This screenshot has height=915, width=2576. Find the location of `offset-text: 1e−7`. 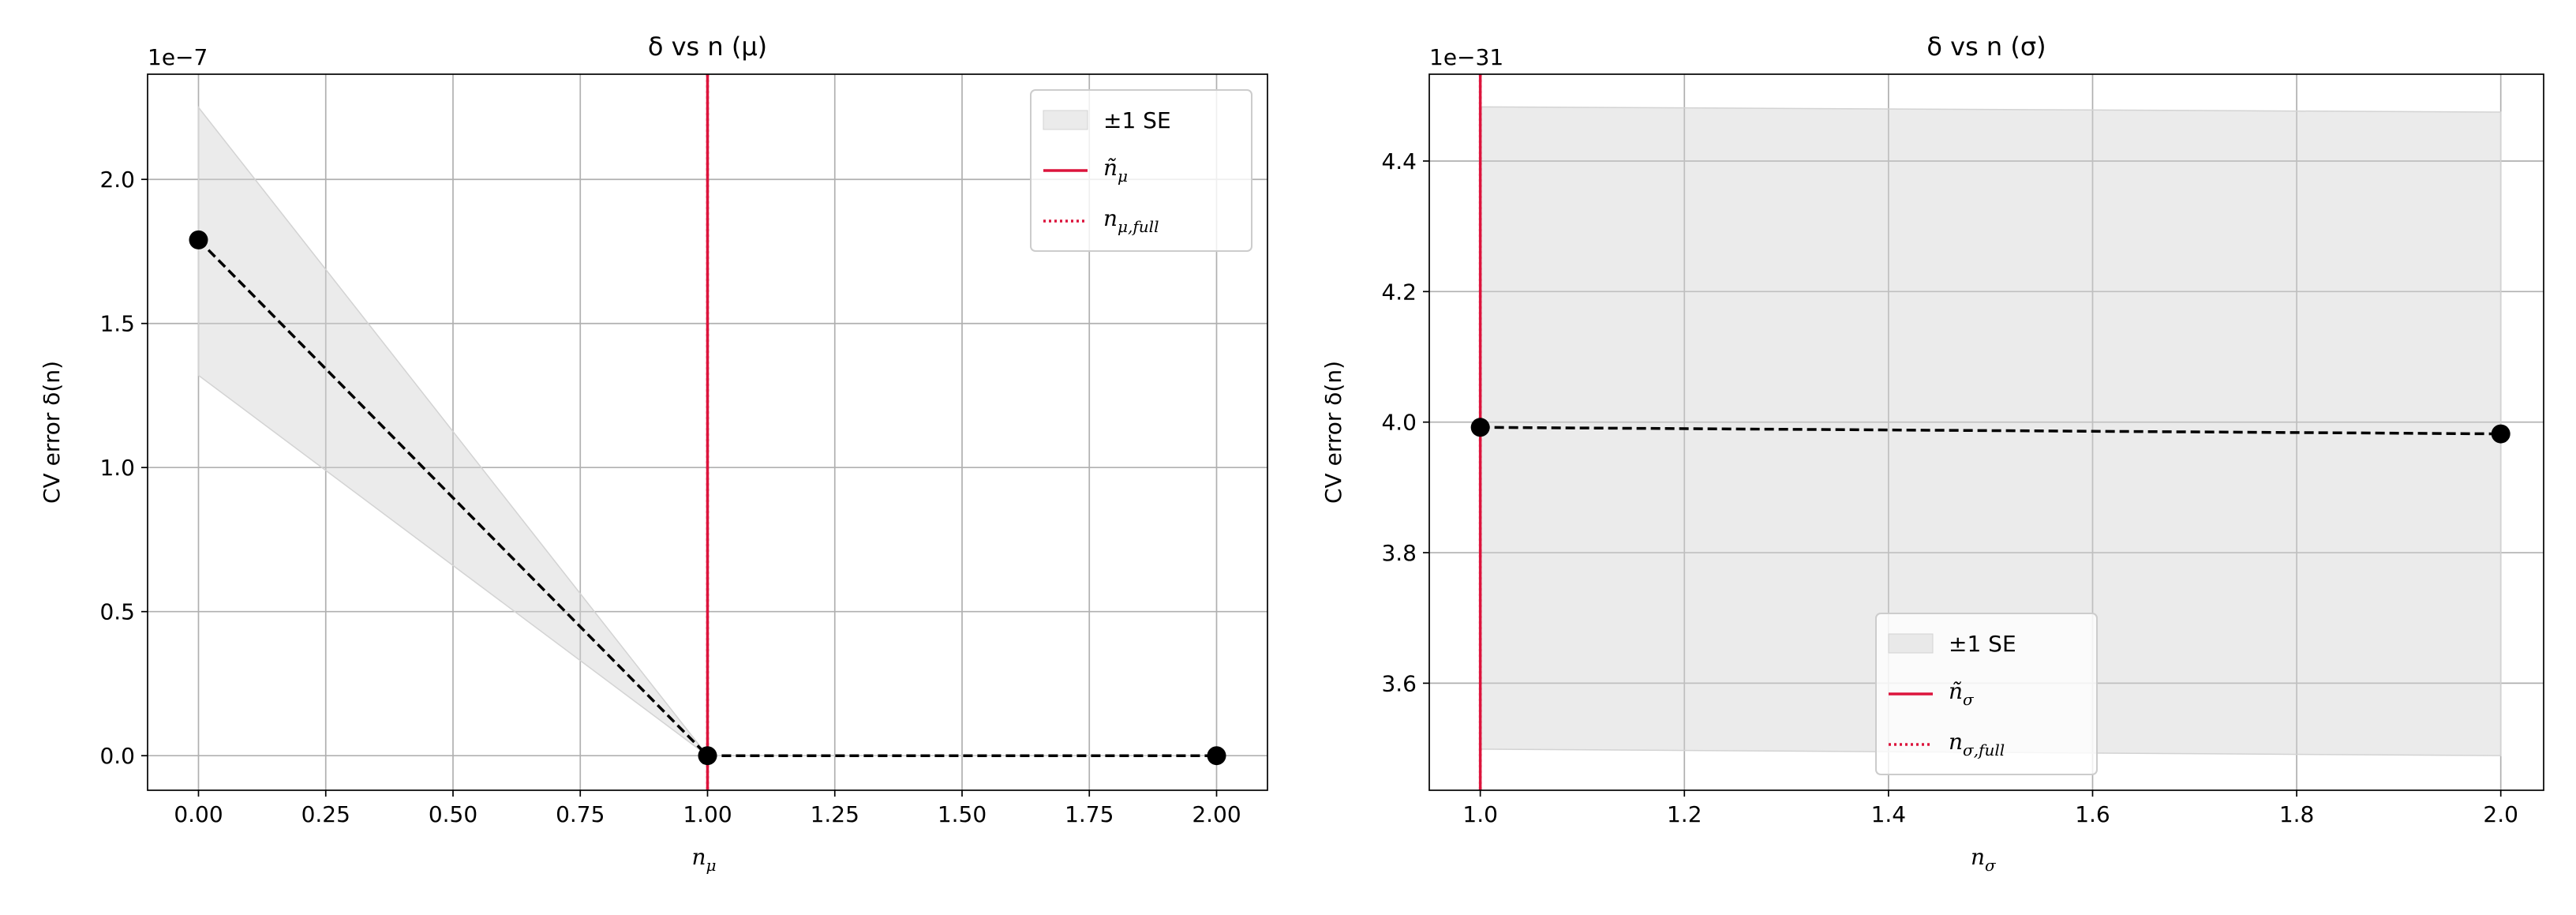

offset-text: 1e−7 is located at coordinates (178, 57).